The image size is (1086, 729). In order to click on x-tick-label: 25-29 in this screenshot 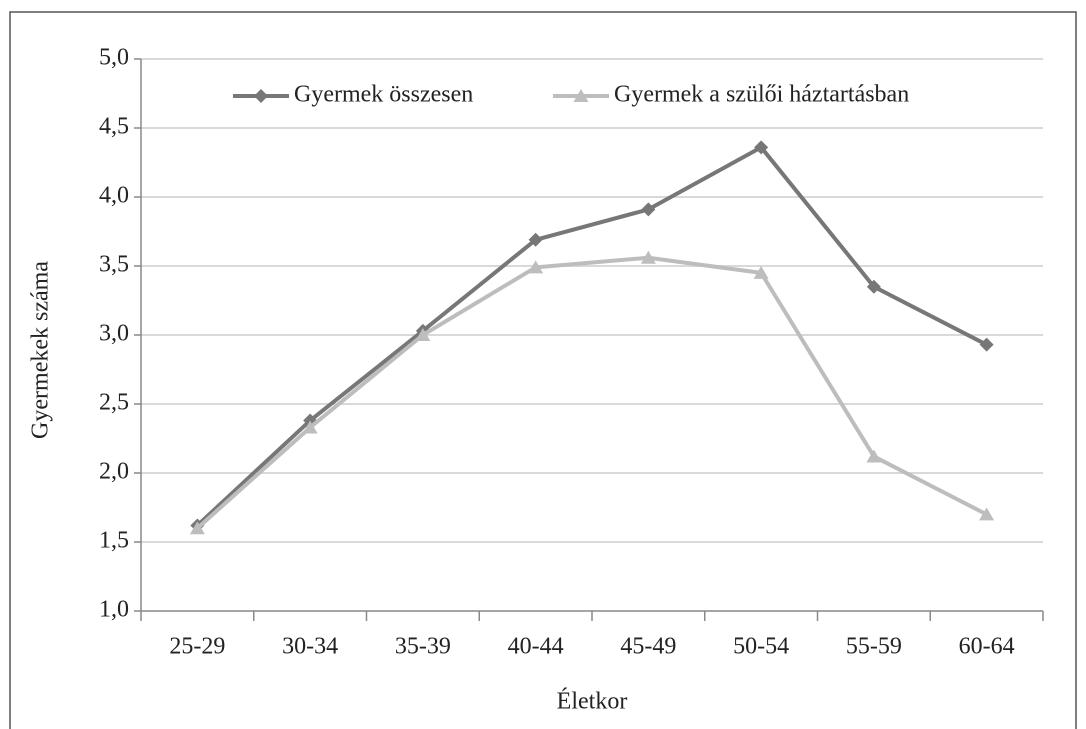, I will do `click(197, 647)`.